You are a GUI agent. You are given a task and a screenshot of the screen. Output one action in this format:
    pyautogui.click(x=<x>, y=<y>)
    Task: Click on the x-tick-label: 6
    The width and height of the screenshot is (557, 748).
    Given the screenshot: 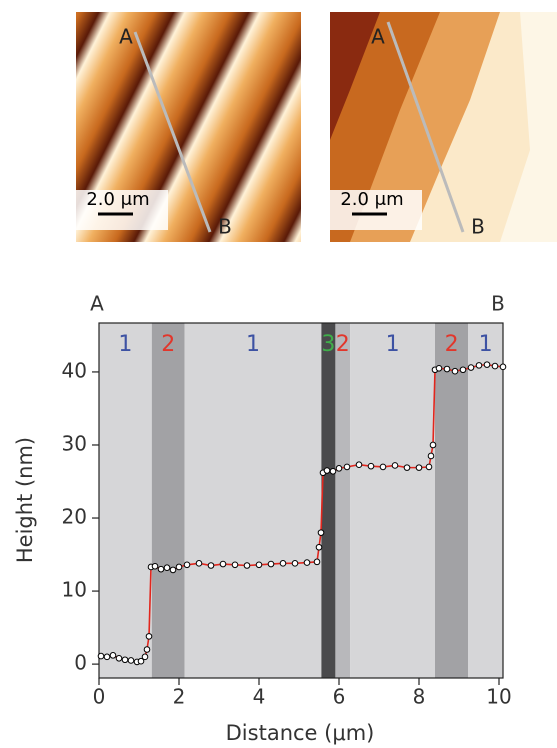 What is the action you would take?
    pyautogui.click(x=339, y=697)
    